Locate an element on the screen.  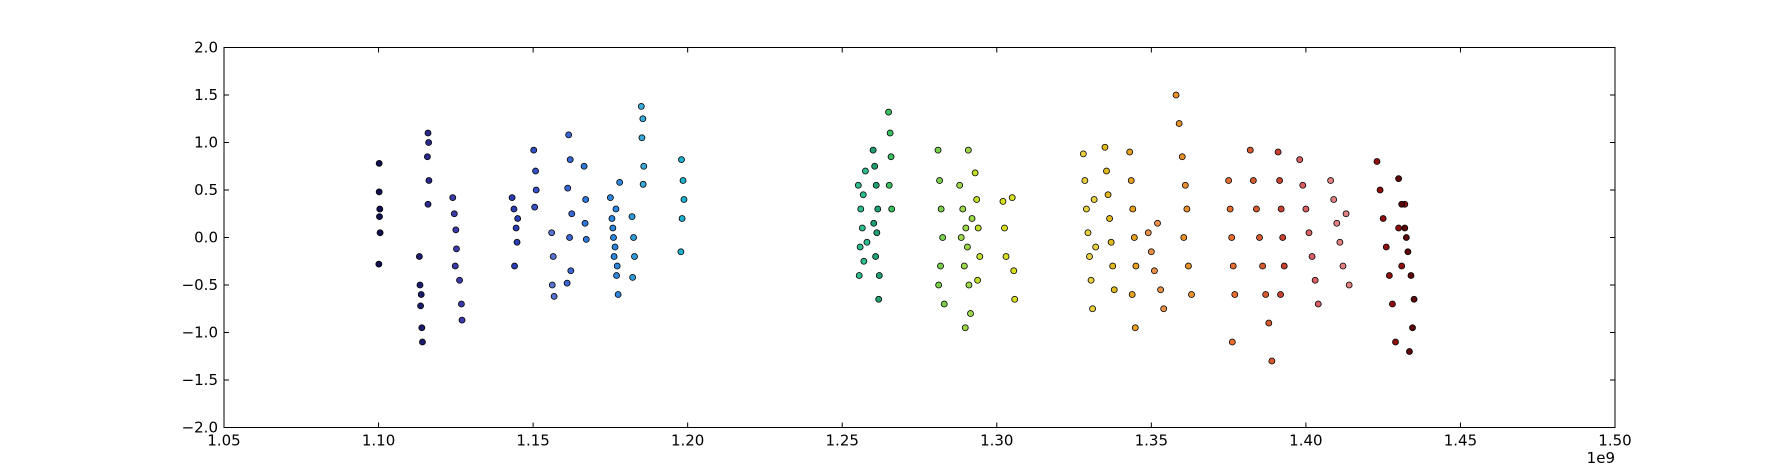
x-tick-label: 1.20 is located at coordinates (687, 441).